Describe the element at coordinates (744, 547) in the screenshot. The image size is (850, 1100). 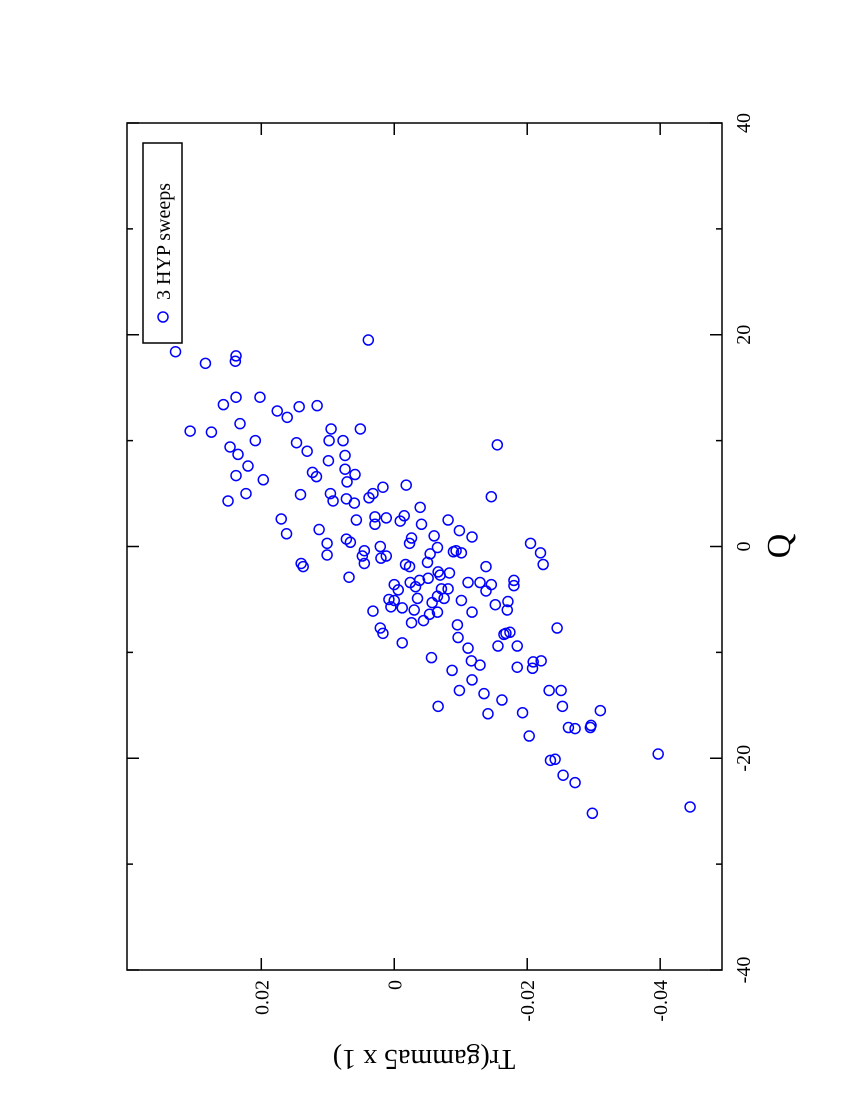
I see `x-tick-label: 0` at that location.